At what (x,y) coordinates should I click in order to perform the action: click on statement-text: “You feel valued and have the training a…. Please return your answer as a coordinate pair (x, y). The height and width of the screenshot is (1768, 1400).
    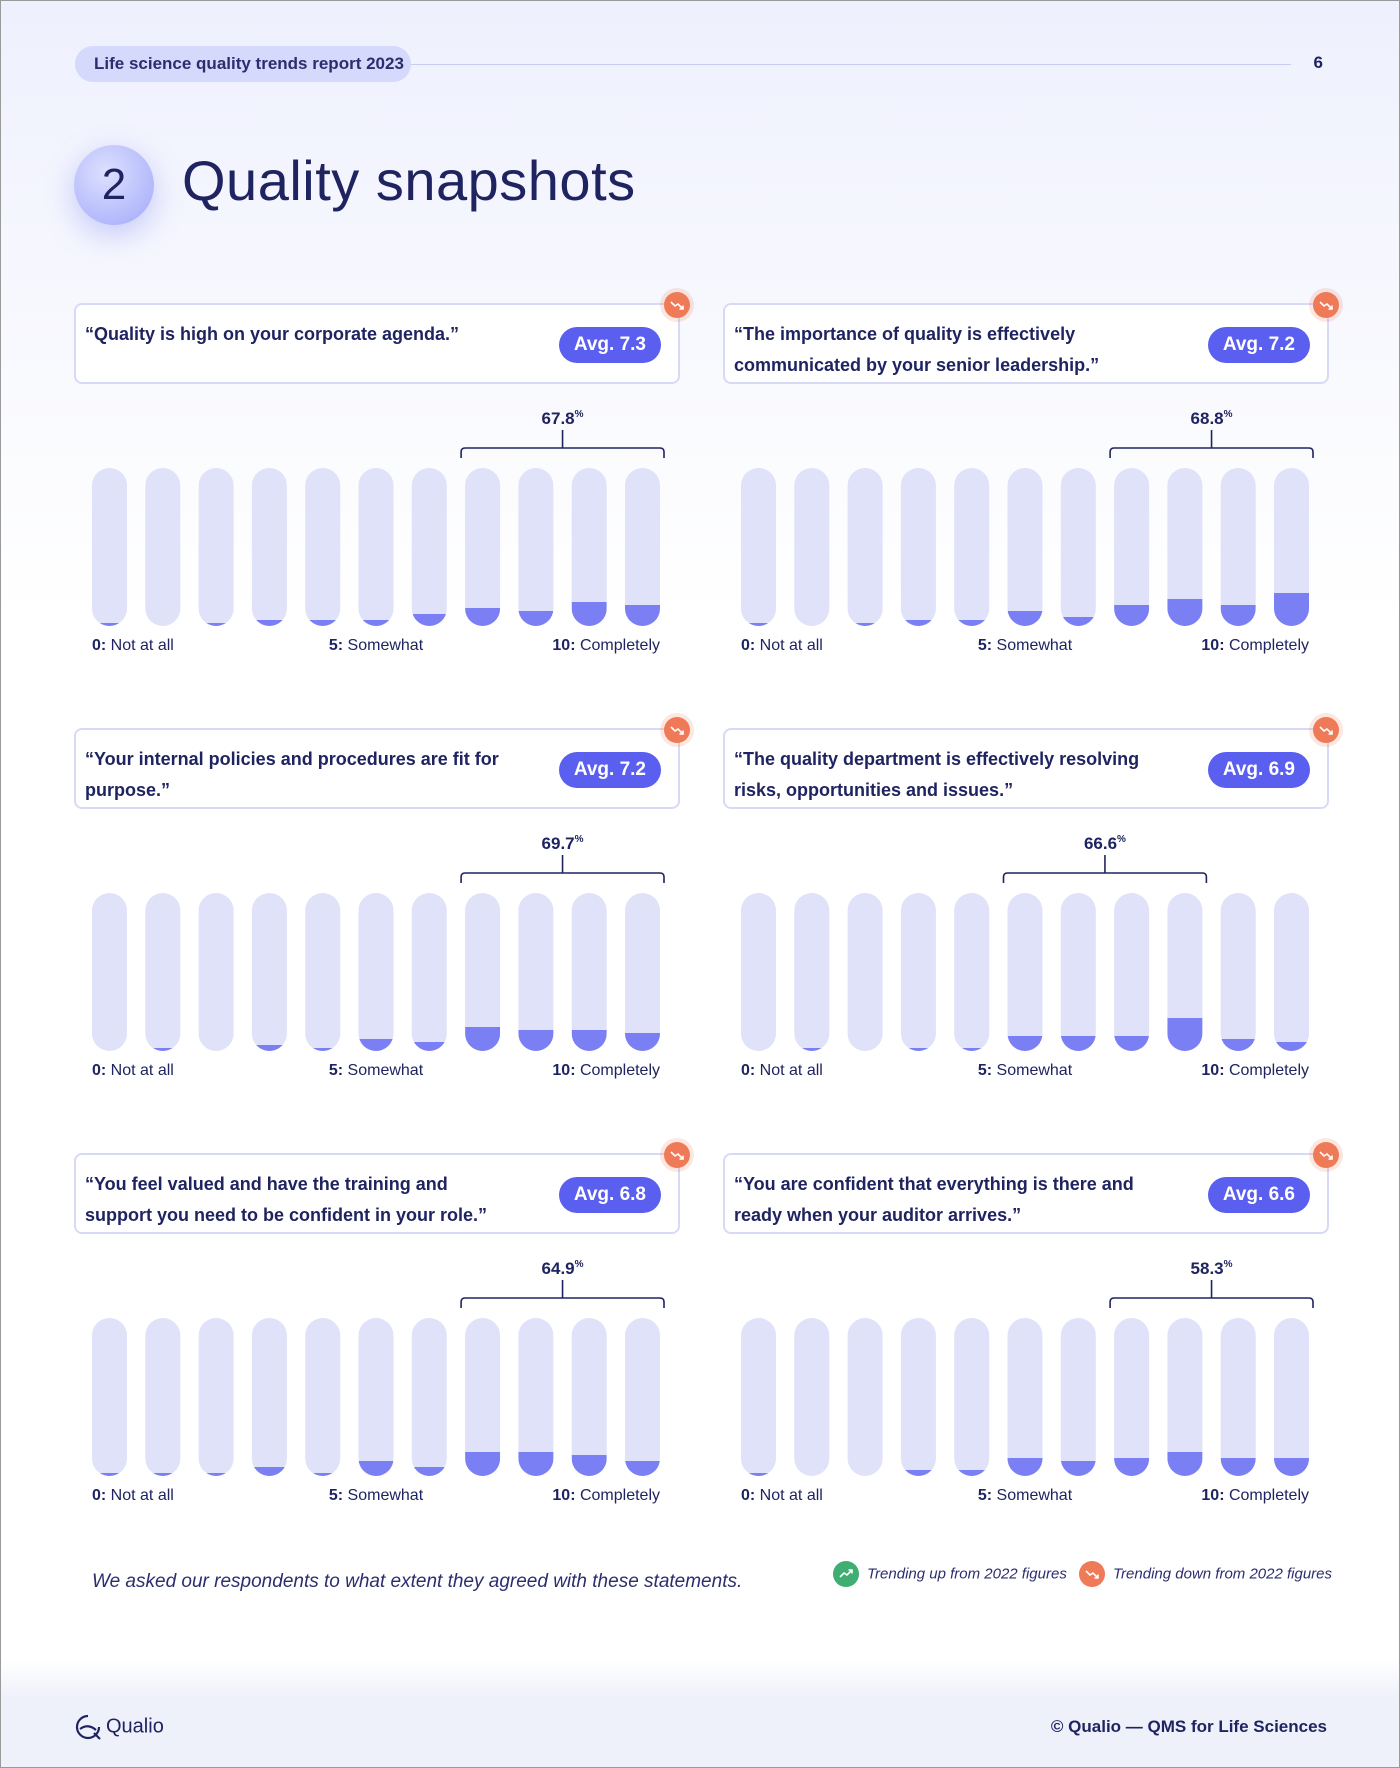
    Looking at the image, I should click on (286, 1199).